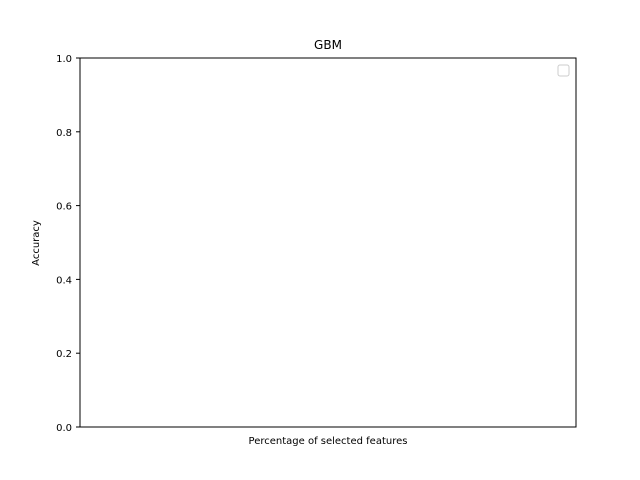 The height and width of the screenshot is (480, 640). I want to click on y-tick-label: 1.0, so click(64, 59).